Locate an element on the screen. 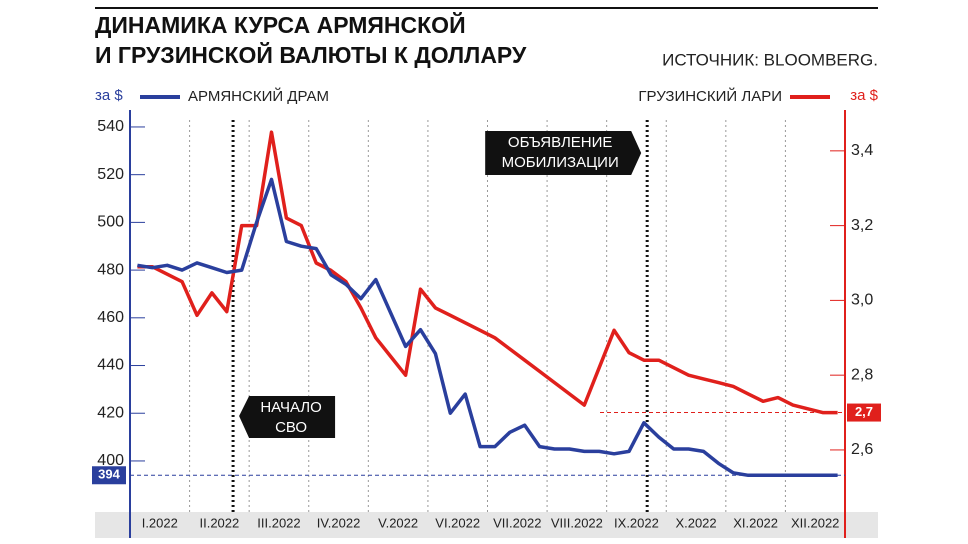 The image size is (968, 544). y-tick-label: 480 is located at coordinates (110, 269).